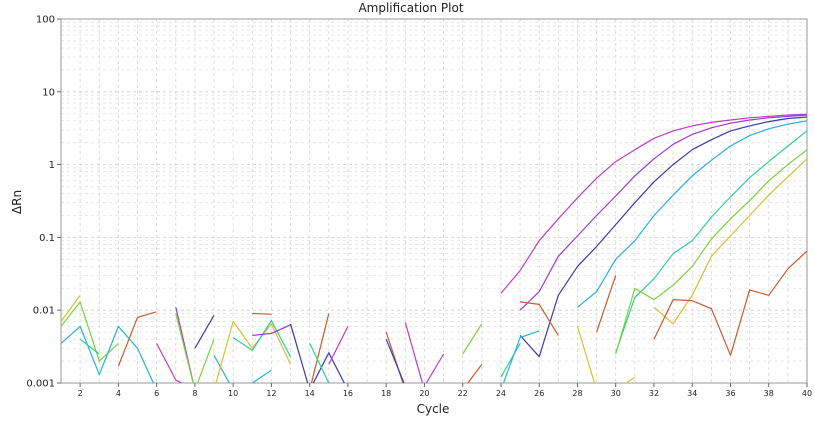 This screenshot has height=422, width=814. I want to click on x-tick-label: 22, so click(463, 393).